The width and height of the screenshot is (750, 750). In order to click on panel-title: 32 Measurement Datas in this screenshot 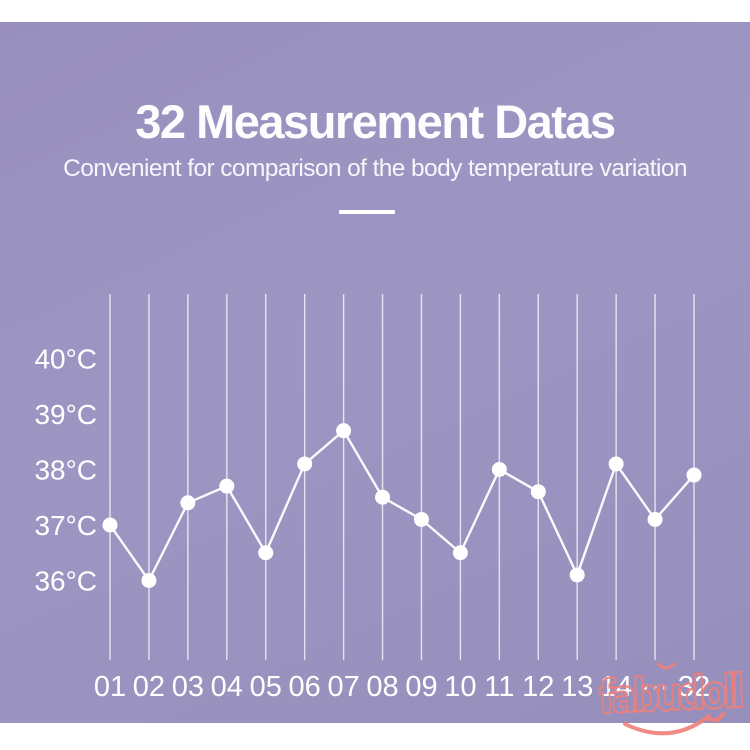, I will do `click(375, 121)`.